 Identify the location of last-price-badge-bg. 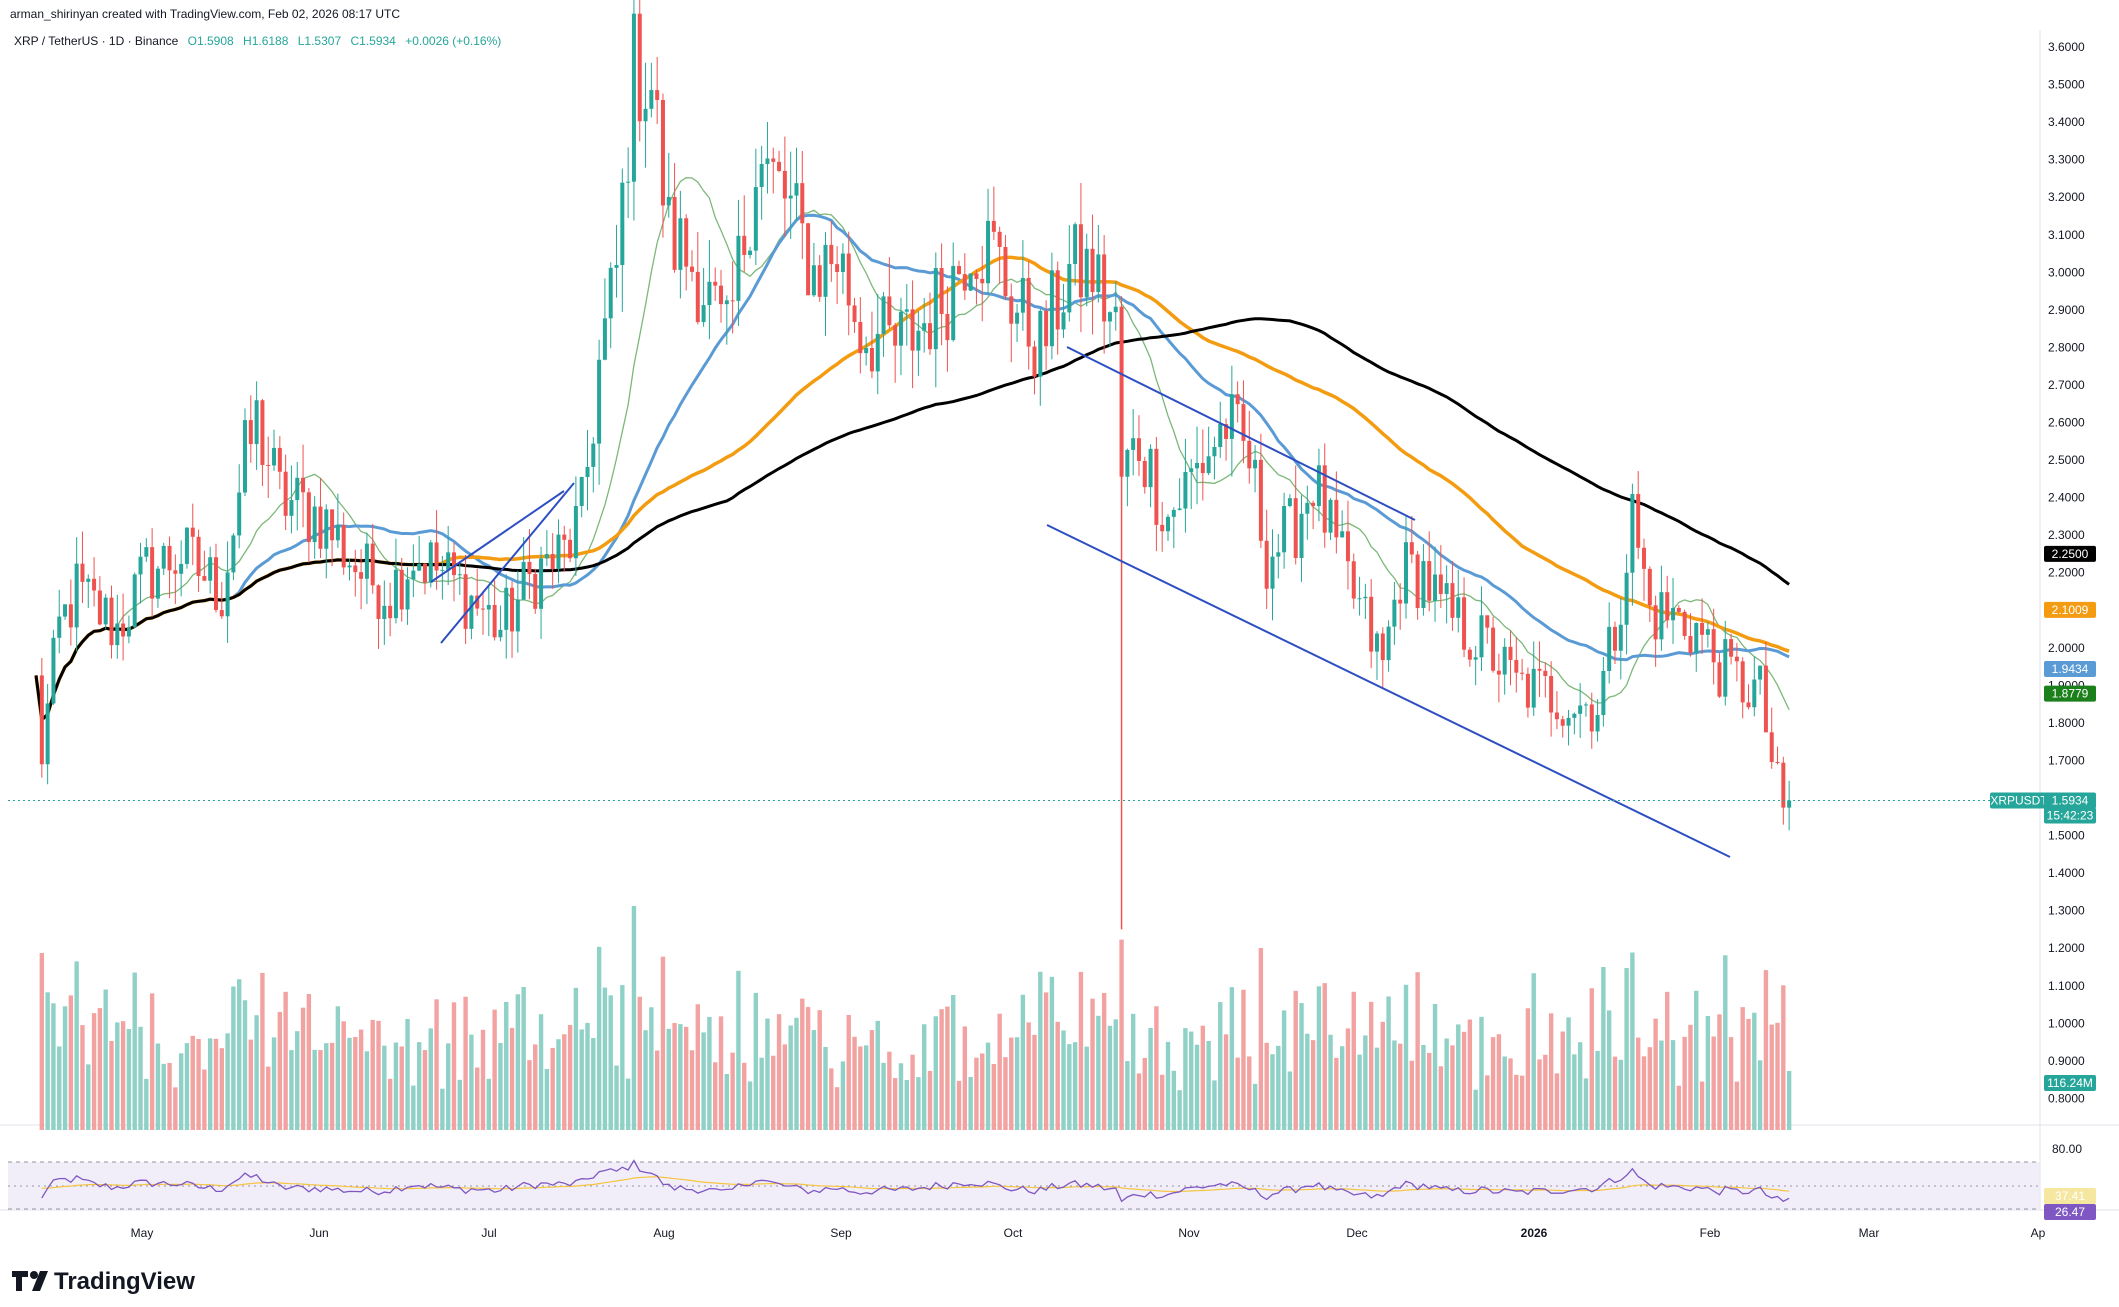
(2070, 800).